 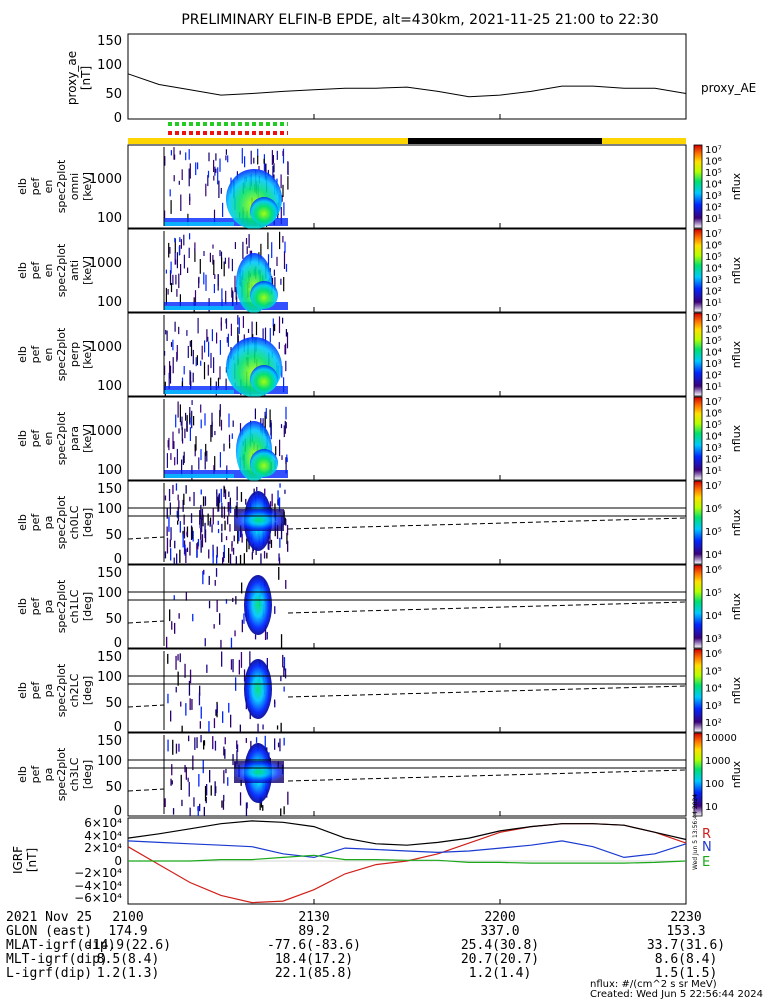 What do you see at coordinates (35, 186) in the screenshot?
I see `energy-ylabel: pef` at bounding box center [35, 186].